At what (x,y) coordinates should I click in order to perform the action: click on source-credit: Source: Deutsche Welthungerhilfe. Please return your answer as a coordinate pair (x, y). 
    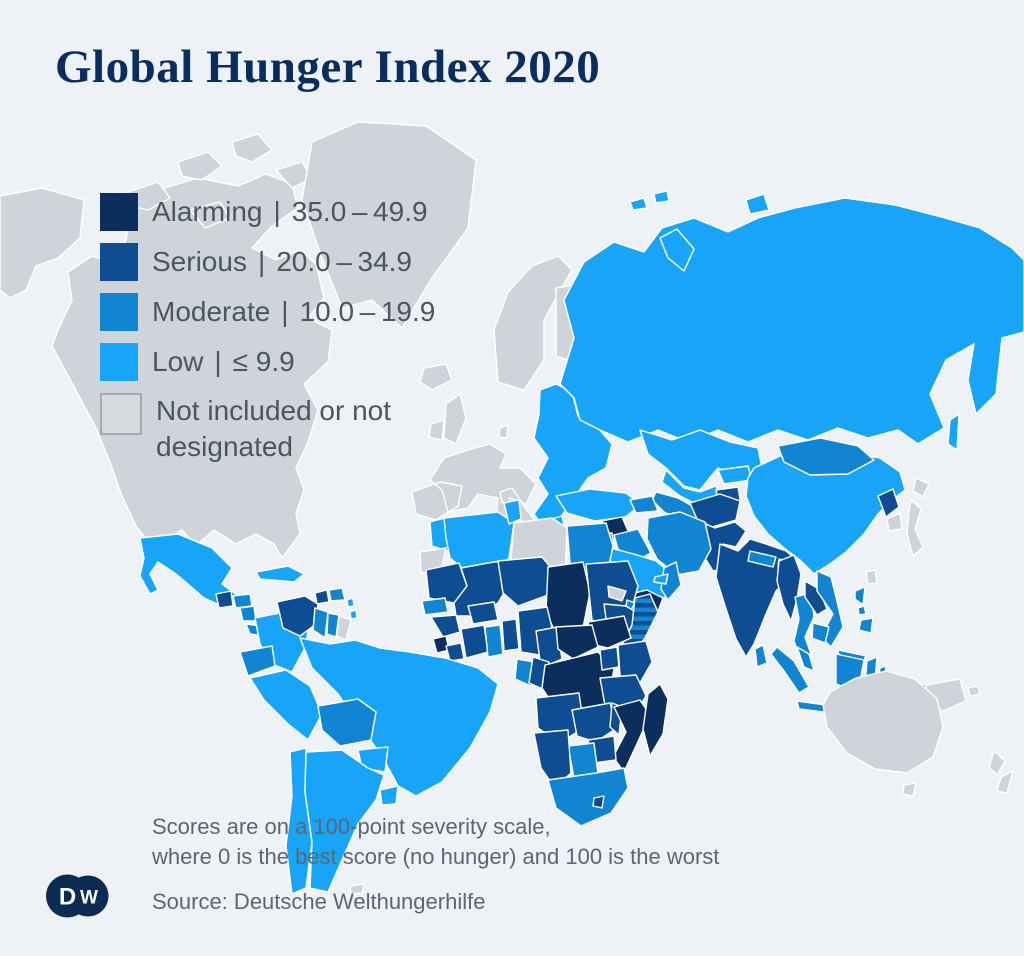
    Looking at the image, I should click on (319, 901).